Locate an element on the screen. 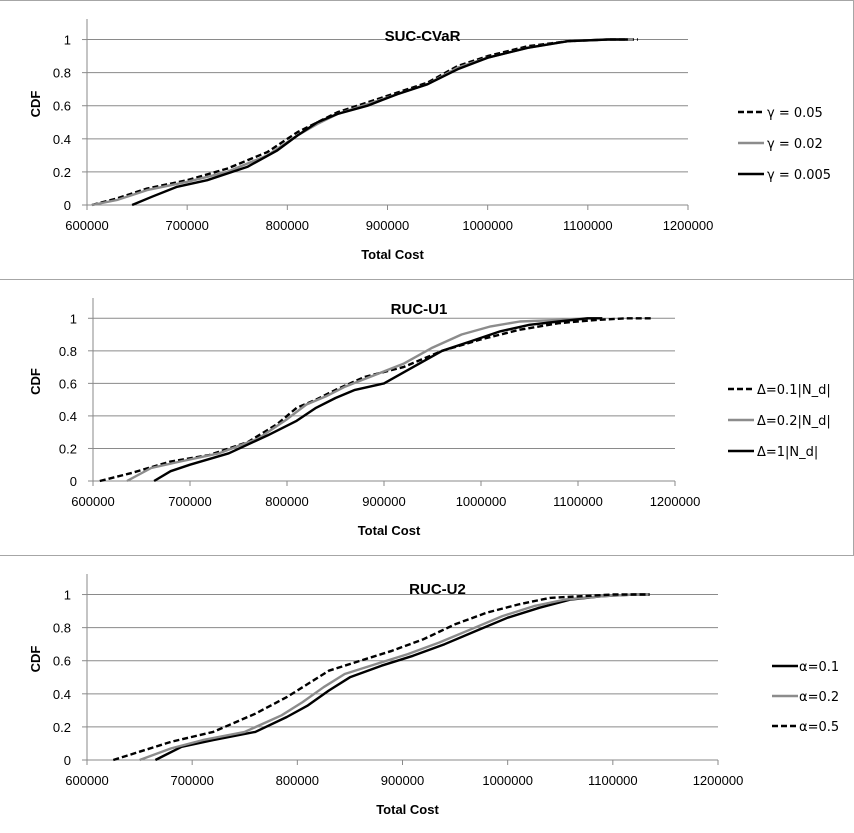 The height and width of the screenshot is (833, 854). legend-label: α=0.1 is located at coordinates (819, 667).